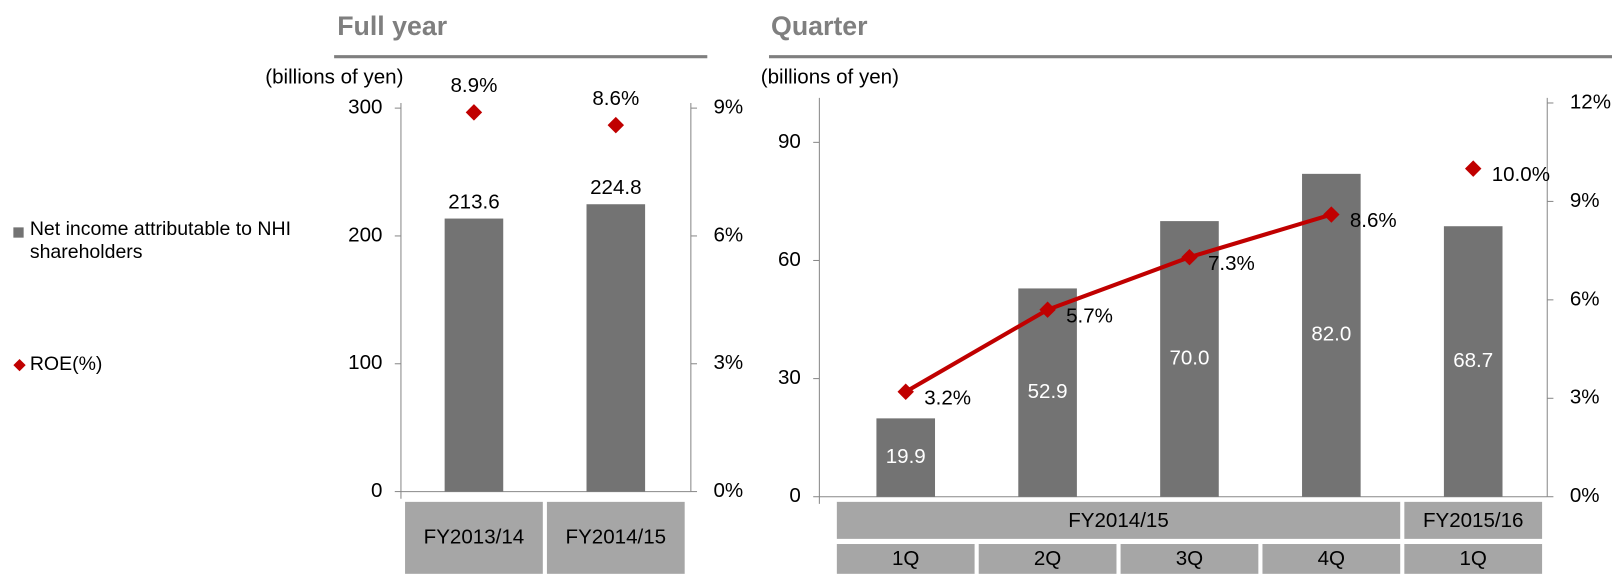  Describe the element at coordinates (789, 259) in the screenshot. I see `y-tick-label: 60` at that location.